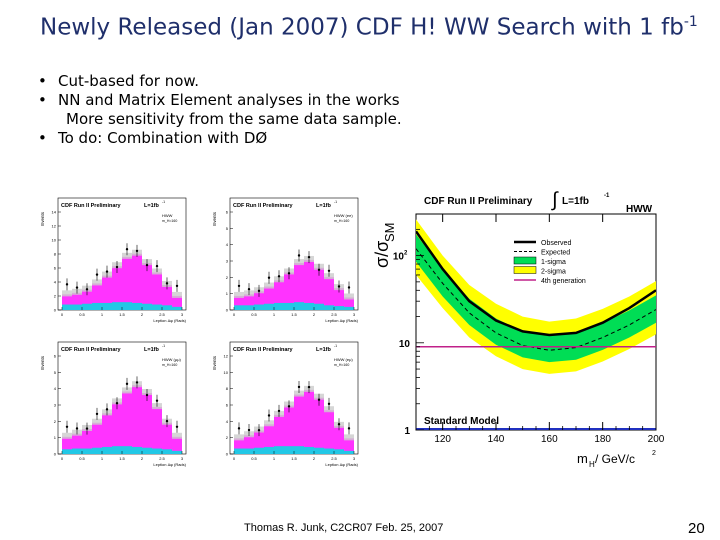 This screenshot has height=540, width=720. I want to click on y-axis-label: σ/σ, so click(382, 254).